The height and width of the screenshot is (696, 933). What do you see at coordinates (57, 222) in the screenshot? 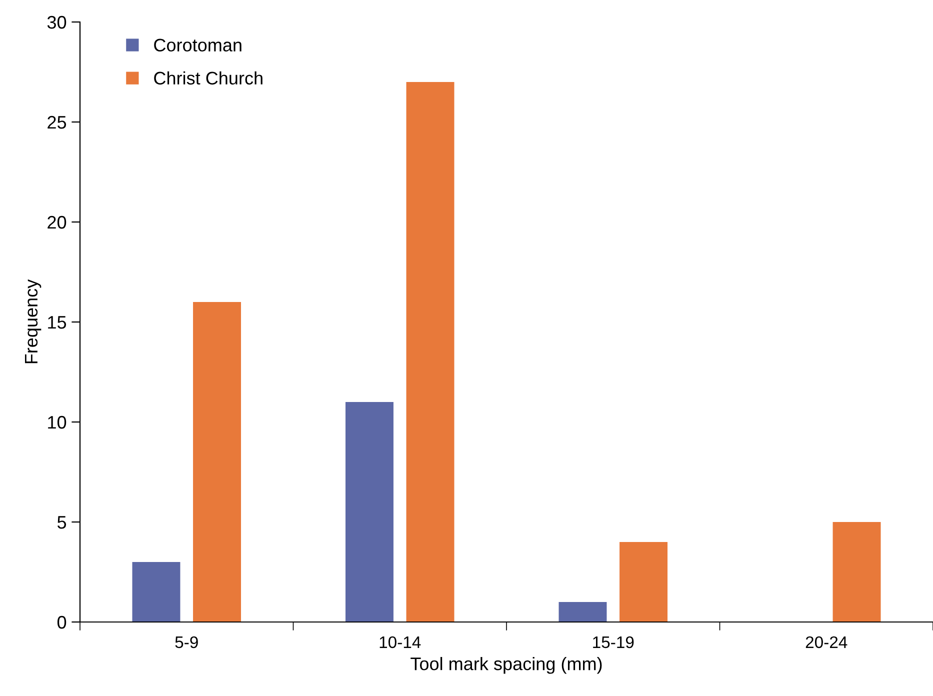
I see `y-tick-label: 20` at bounding box center [57, 222].